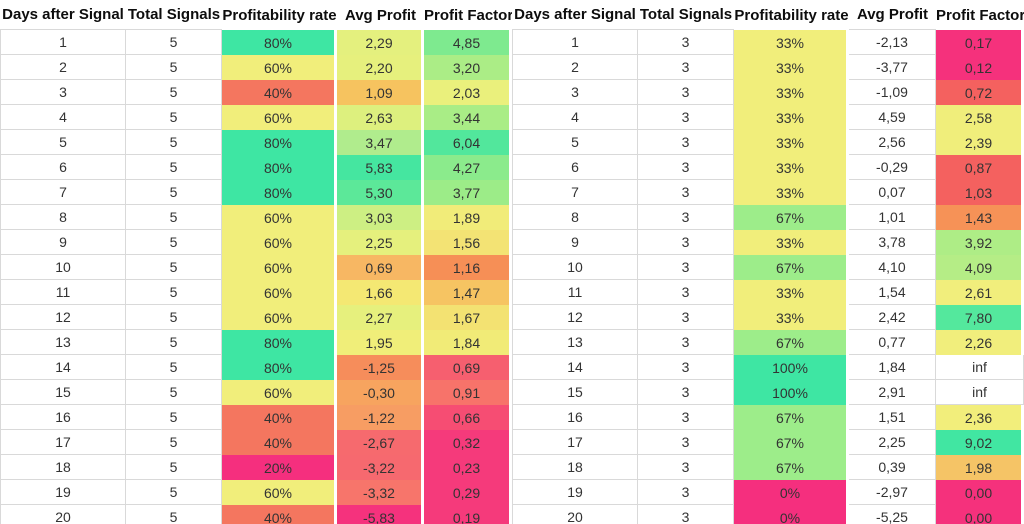 This screenshot has height=524, width=1024. What do you see at coordinates (892, 92) in the screenshot?
I see `value-cell: -1,09` at bounding box center [892, 92].